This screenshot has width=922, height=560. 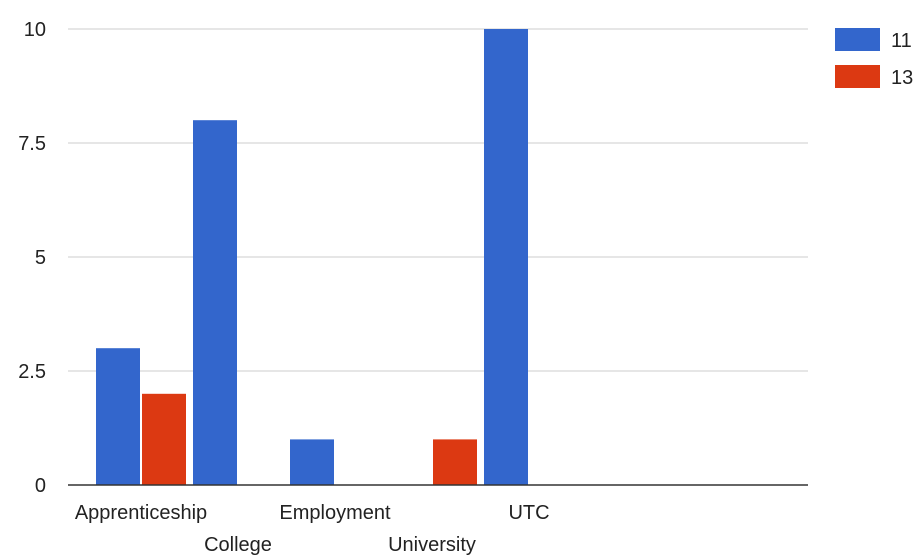 What do you see at coordinates (238, 544) in the screenshot?
I see `x-tick-label: College` at bounding box center [238, 544].